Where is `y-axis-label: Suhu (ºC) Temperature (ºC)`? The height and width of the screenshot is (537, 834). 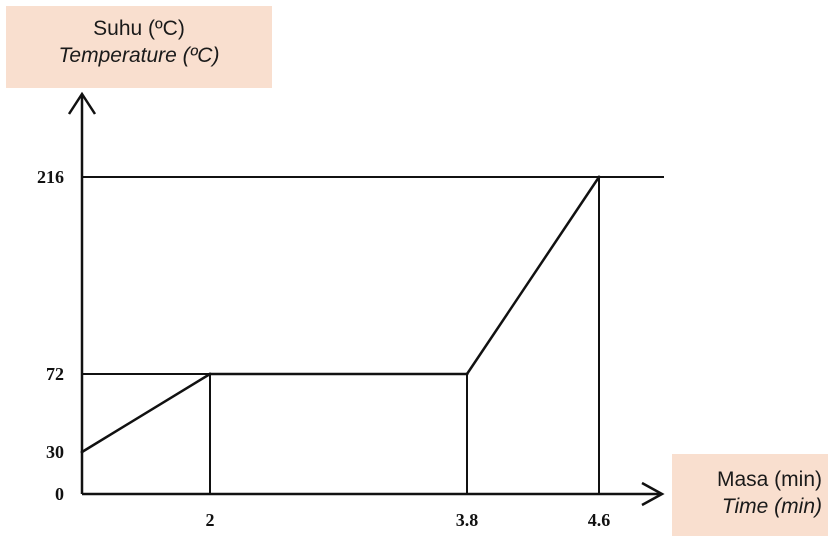
y-axis-label: Suhu (ºC) Temperature (ºC) is located at coordinates (139, 47).